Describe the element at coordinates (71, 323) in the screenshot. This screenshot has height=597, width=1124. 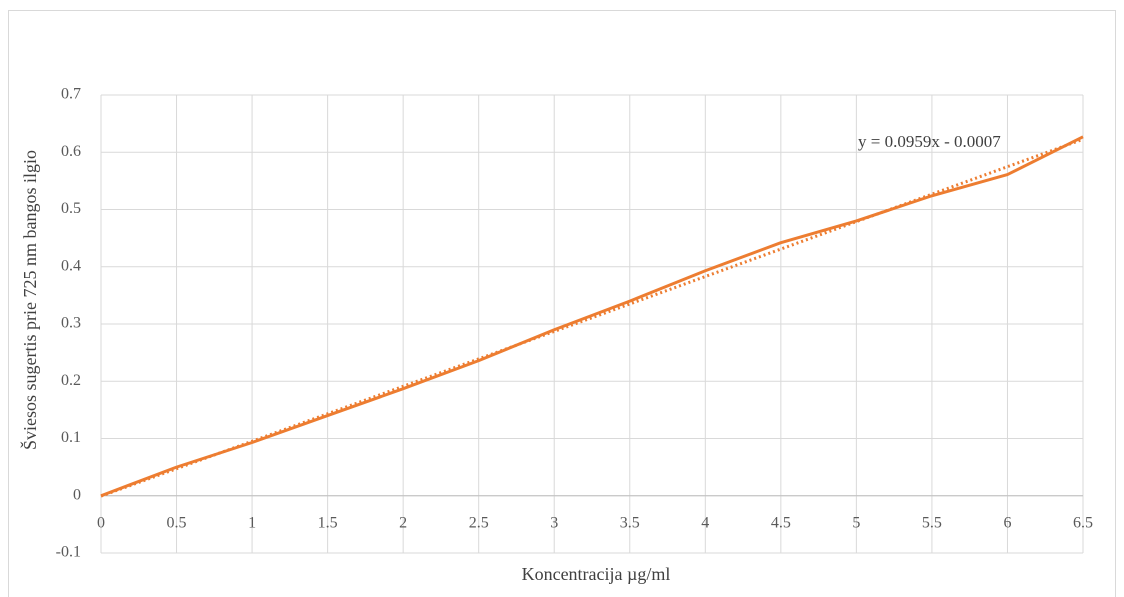
I see `y-tick-label: 0.3` at that location.